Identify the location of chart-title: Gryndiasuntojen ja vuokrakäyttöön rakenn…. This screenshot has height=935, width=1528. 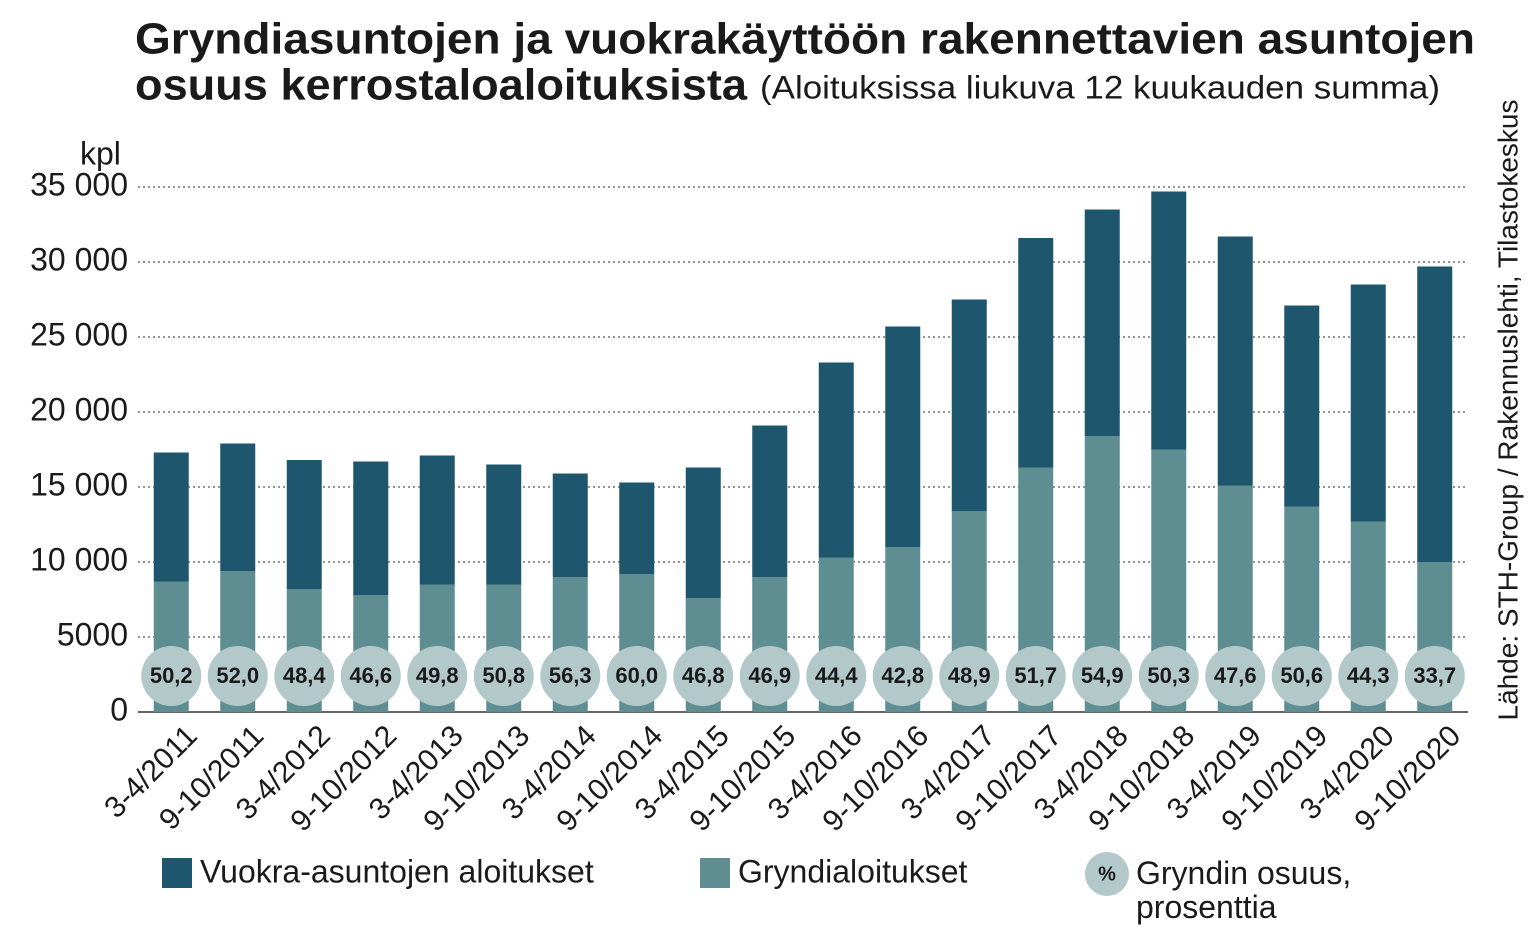
(805, 39).